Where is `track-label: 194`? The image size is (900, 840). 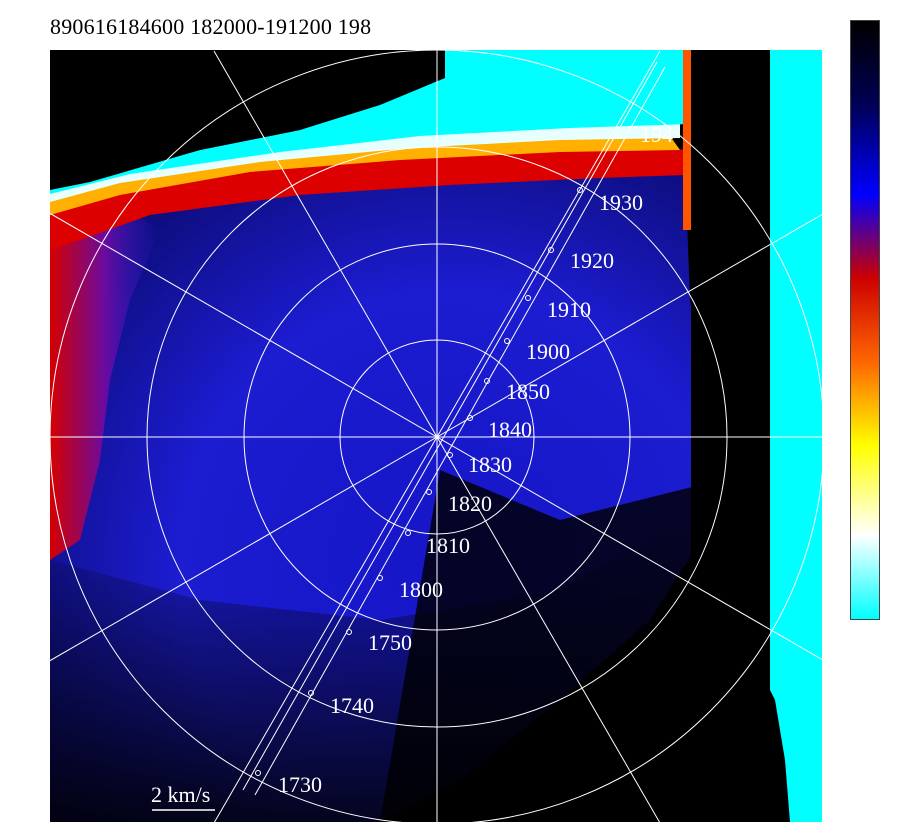
track-label: 194 is located at coordinates (656, 134).